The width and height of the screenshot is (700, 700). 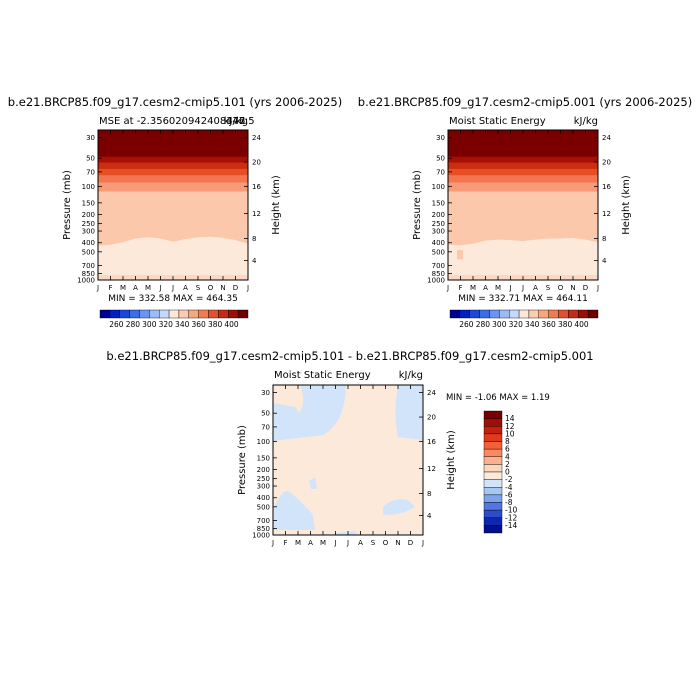 What do you see at coordinates (507, 464) in the screenshot?
I see `colorbar-label: 2` at bounding box center [507, 464].